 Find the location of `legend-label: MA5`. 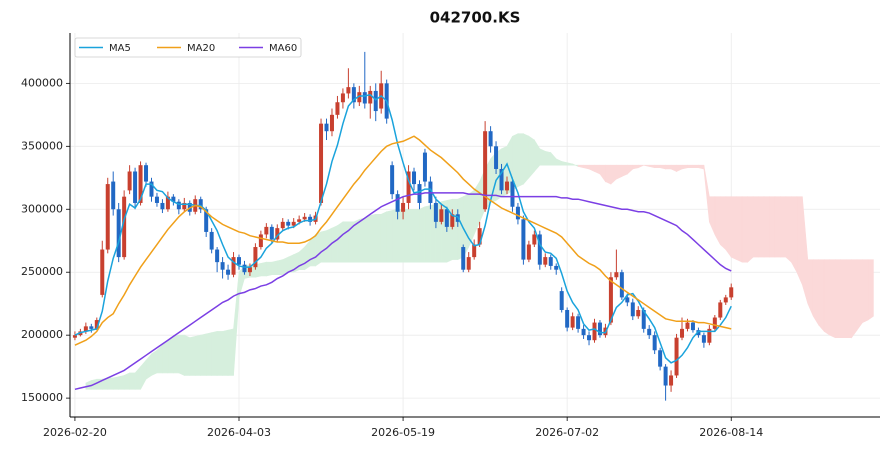

legend-label: MA5 is located at coordinates (120, 48).